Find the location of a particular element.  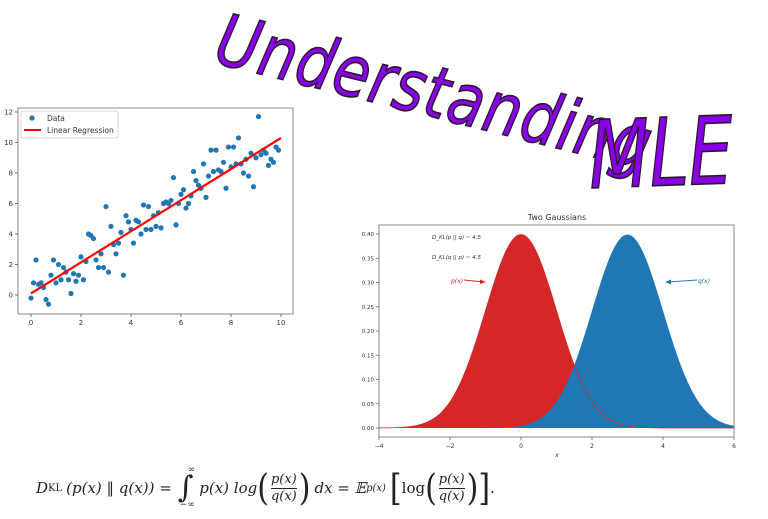

p-arrowhead-icon is located at coordinates (483, 281).